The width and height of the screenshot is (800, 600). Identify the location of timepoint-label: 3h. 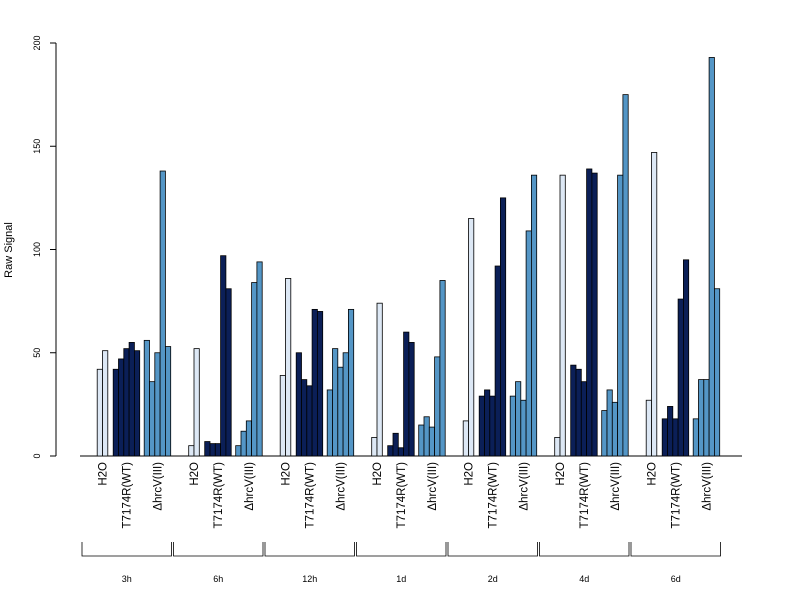
(127, 579).